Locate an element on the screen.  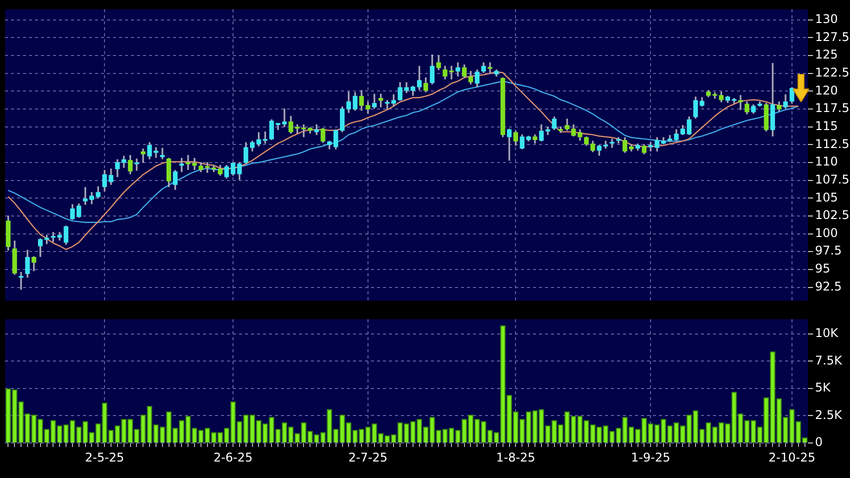
x-tick-label: 2-6-25 is located at coordinates (233, 457).